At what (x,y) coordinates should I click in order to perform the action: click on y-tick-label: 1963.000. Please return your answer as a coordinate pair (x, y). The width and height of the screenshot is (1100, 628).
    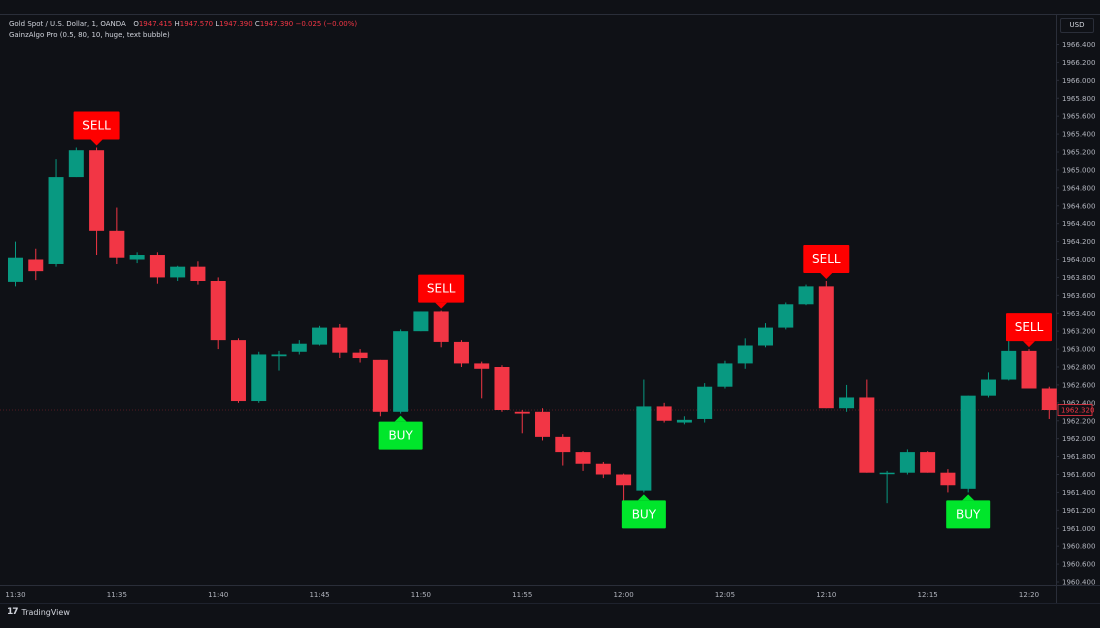
    Looking at the image, I should click on (1078, 350).